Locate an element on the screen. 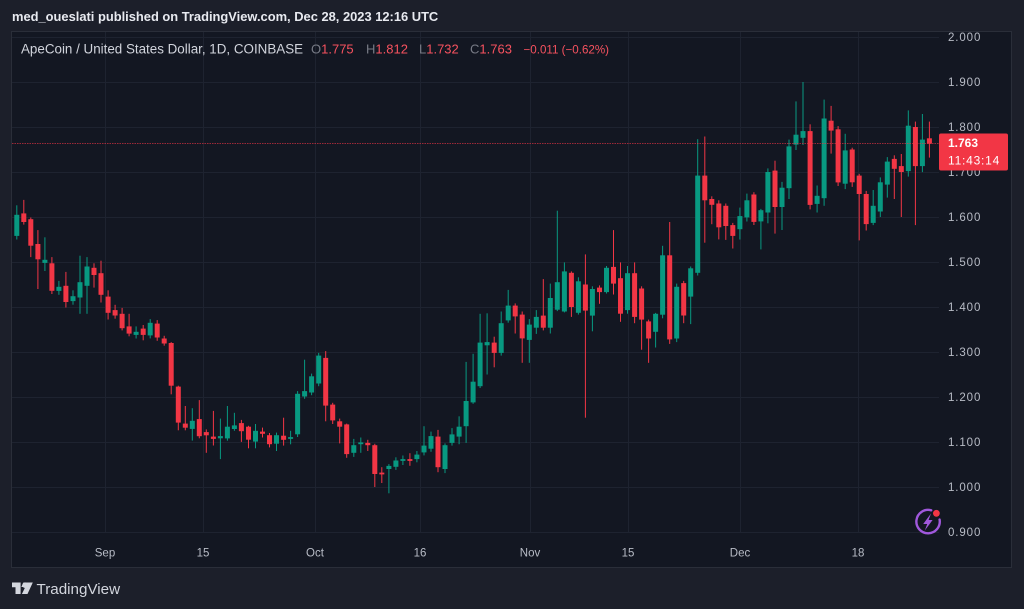 The width and height of the screenshot is (1024, 609). svg-text: 1.200 is located at coordinates (964, 398).